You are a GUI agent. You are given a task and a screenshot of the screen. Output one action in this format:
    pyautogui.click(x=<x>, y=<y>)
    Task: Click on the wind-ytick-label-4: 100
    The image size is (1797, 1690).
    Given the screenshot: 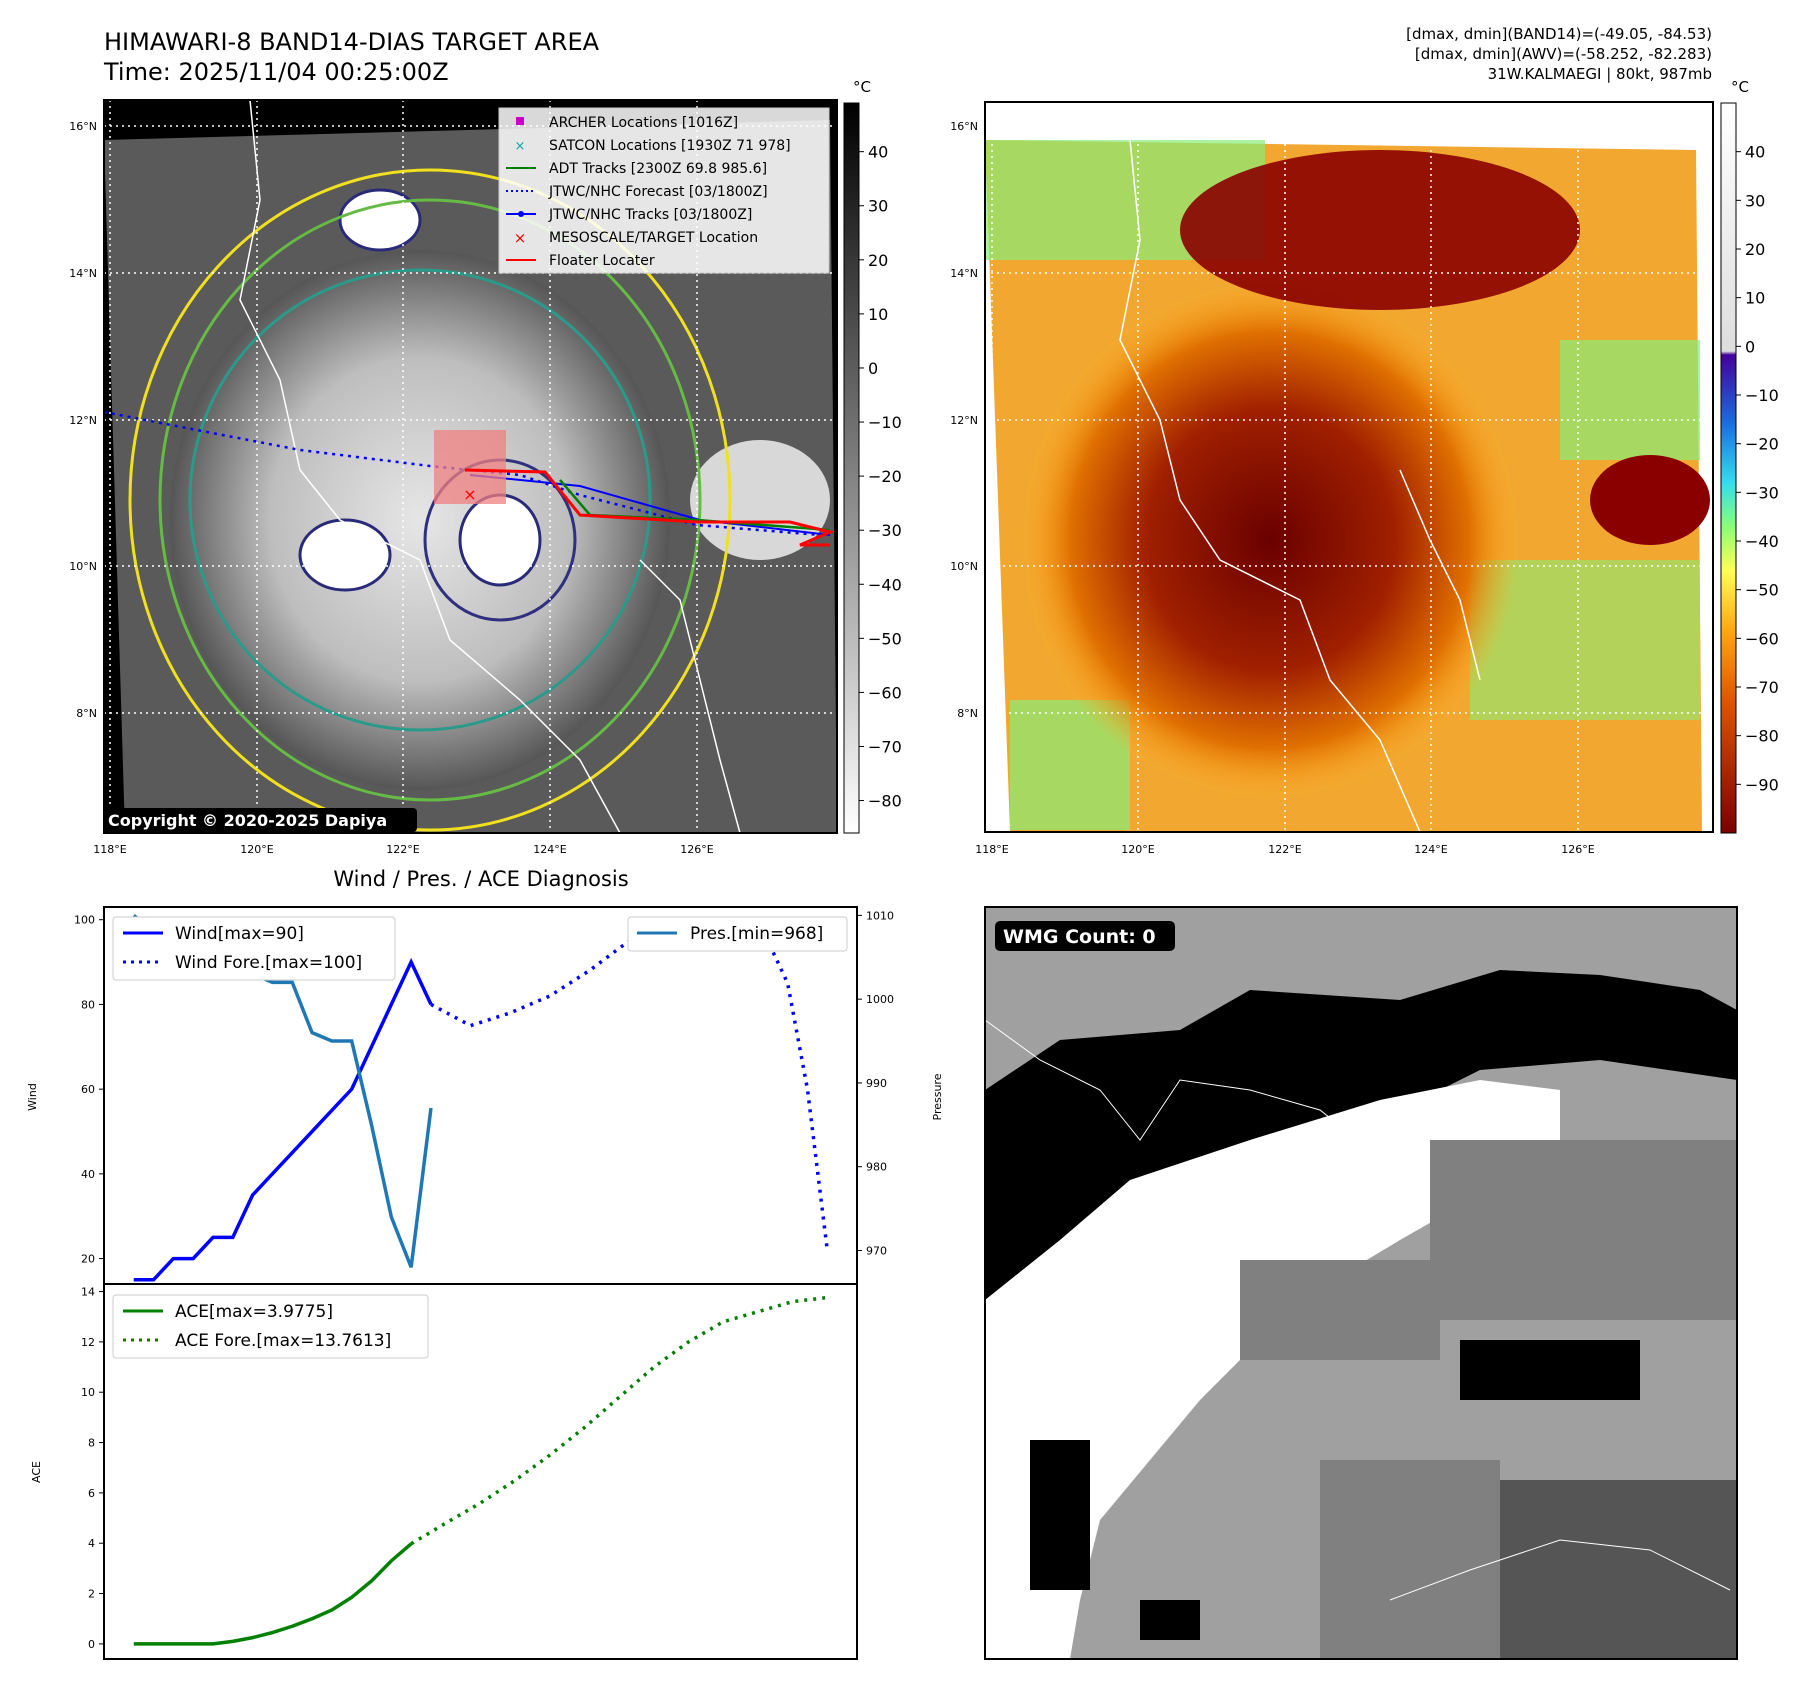 What is the action you would take?
    pyautogui.click(x=84, y=920)
    